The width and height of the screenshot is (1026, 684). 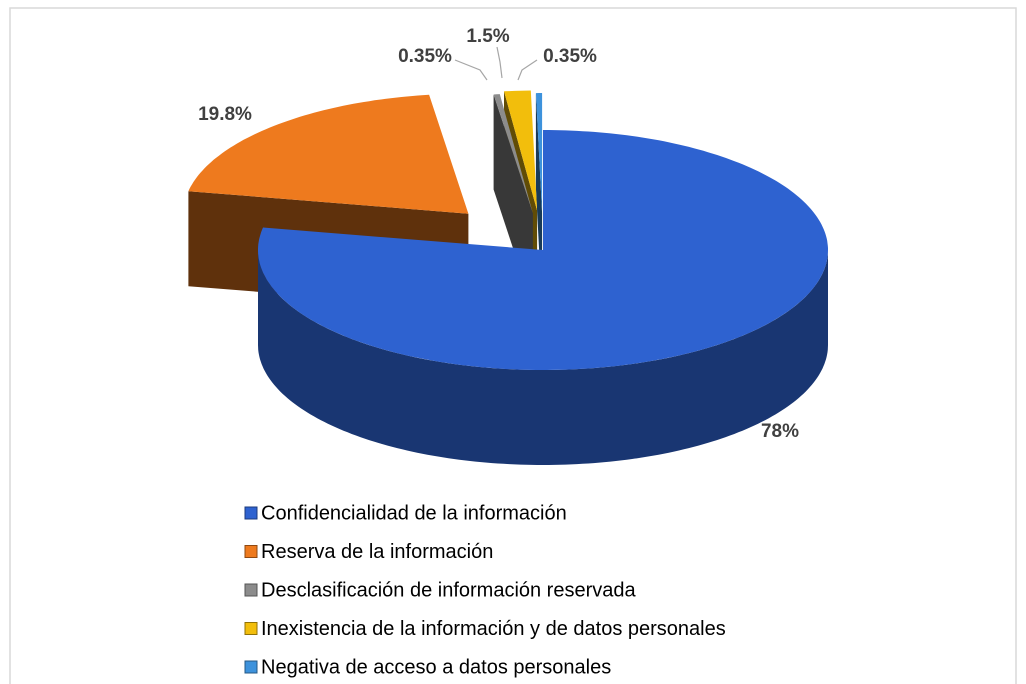 I want to click on data-label: 19.8%, so click(x=225, y=114).